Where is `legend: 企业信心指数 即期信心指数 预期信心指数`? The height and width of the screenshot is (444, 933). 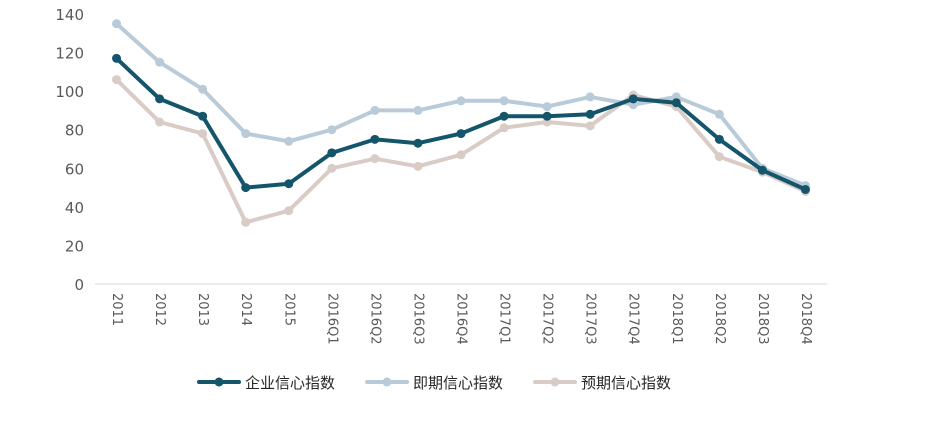
legend: 企业信心指数 即期信心指数 预期信心指数 is located at coordinates (434, 383).